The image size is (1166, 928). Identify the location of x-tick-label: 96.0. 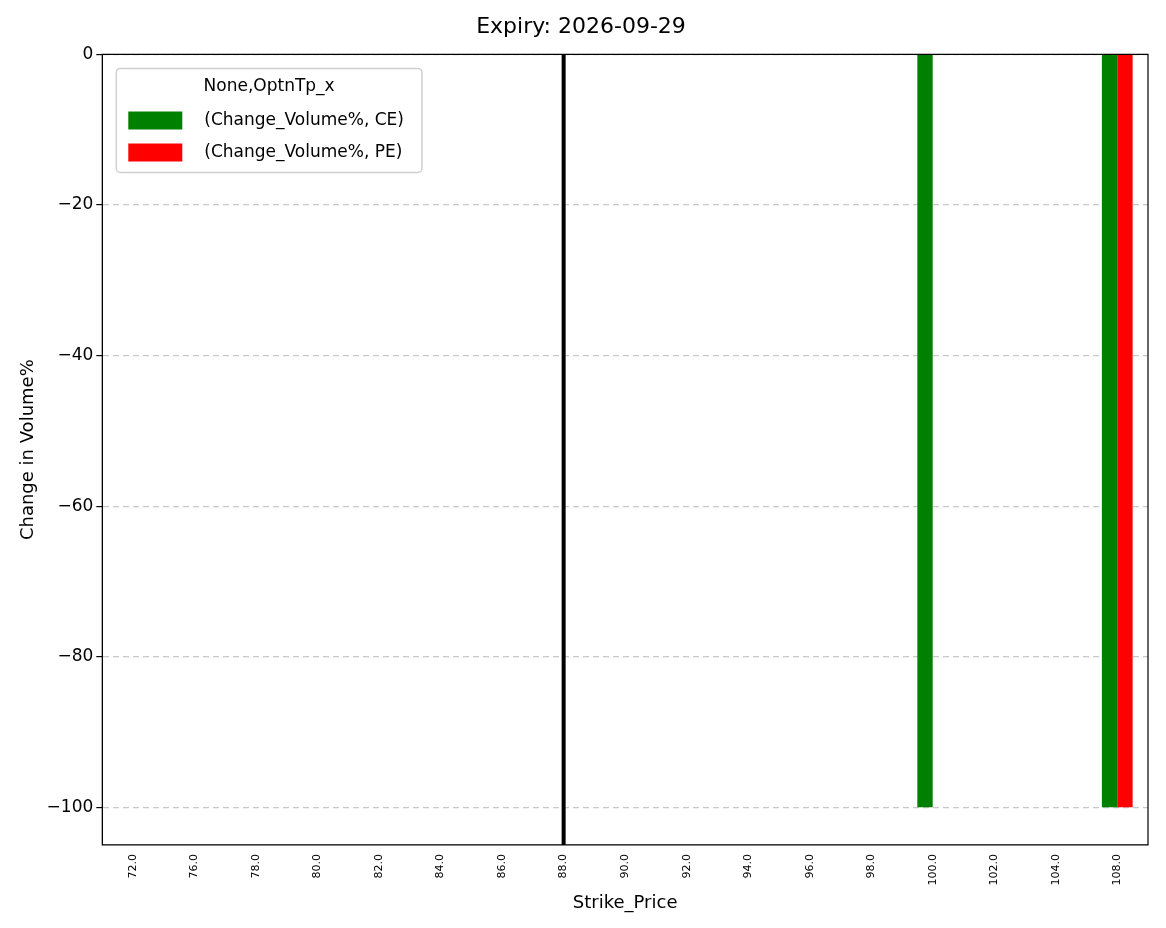
(809, 866).